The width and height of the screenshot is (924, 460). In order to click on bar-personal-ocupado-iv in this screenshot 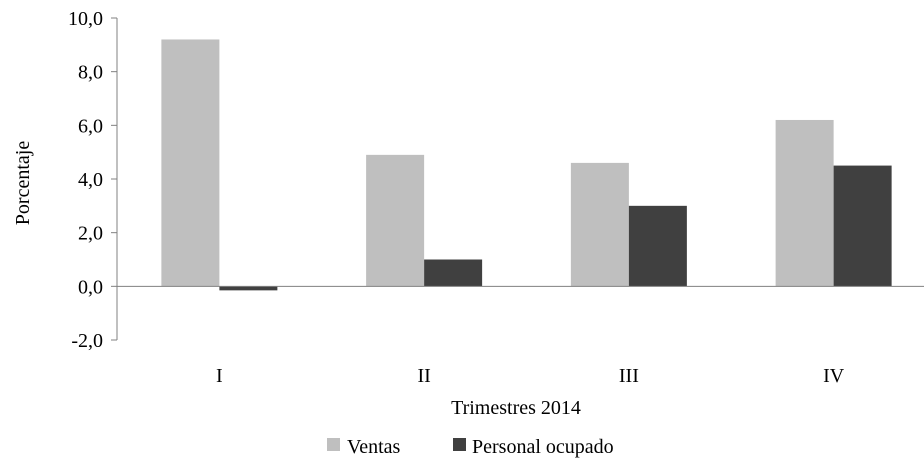, I will do `click(862, 226)`.